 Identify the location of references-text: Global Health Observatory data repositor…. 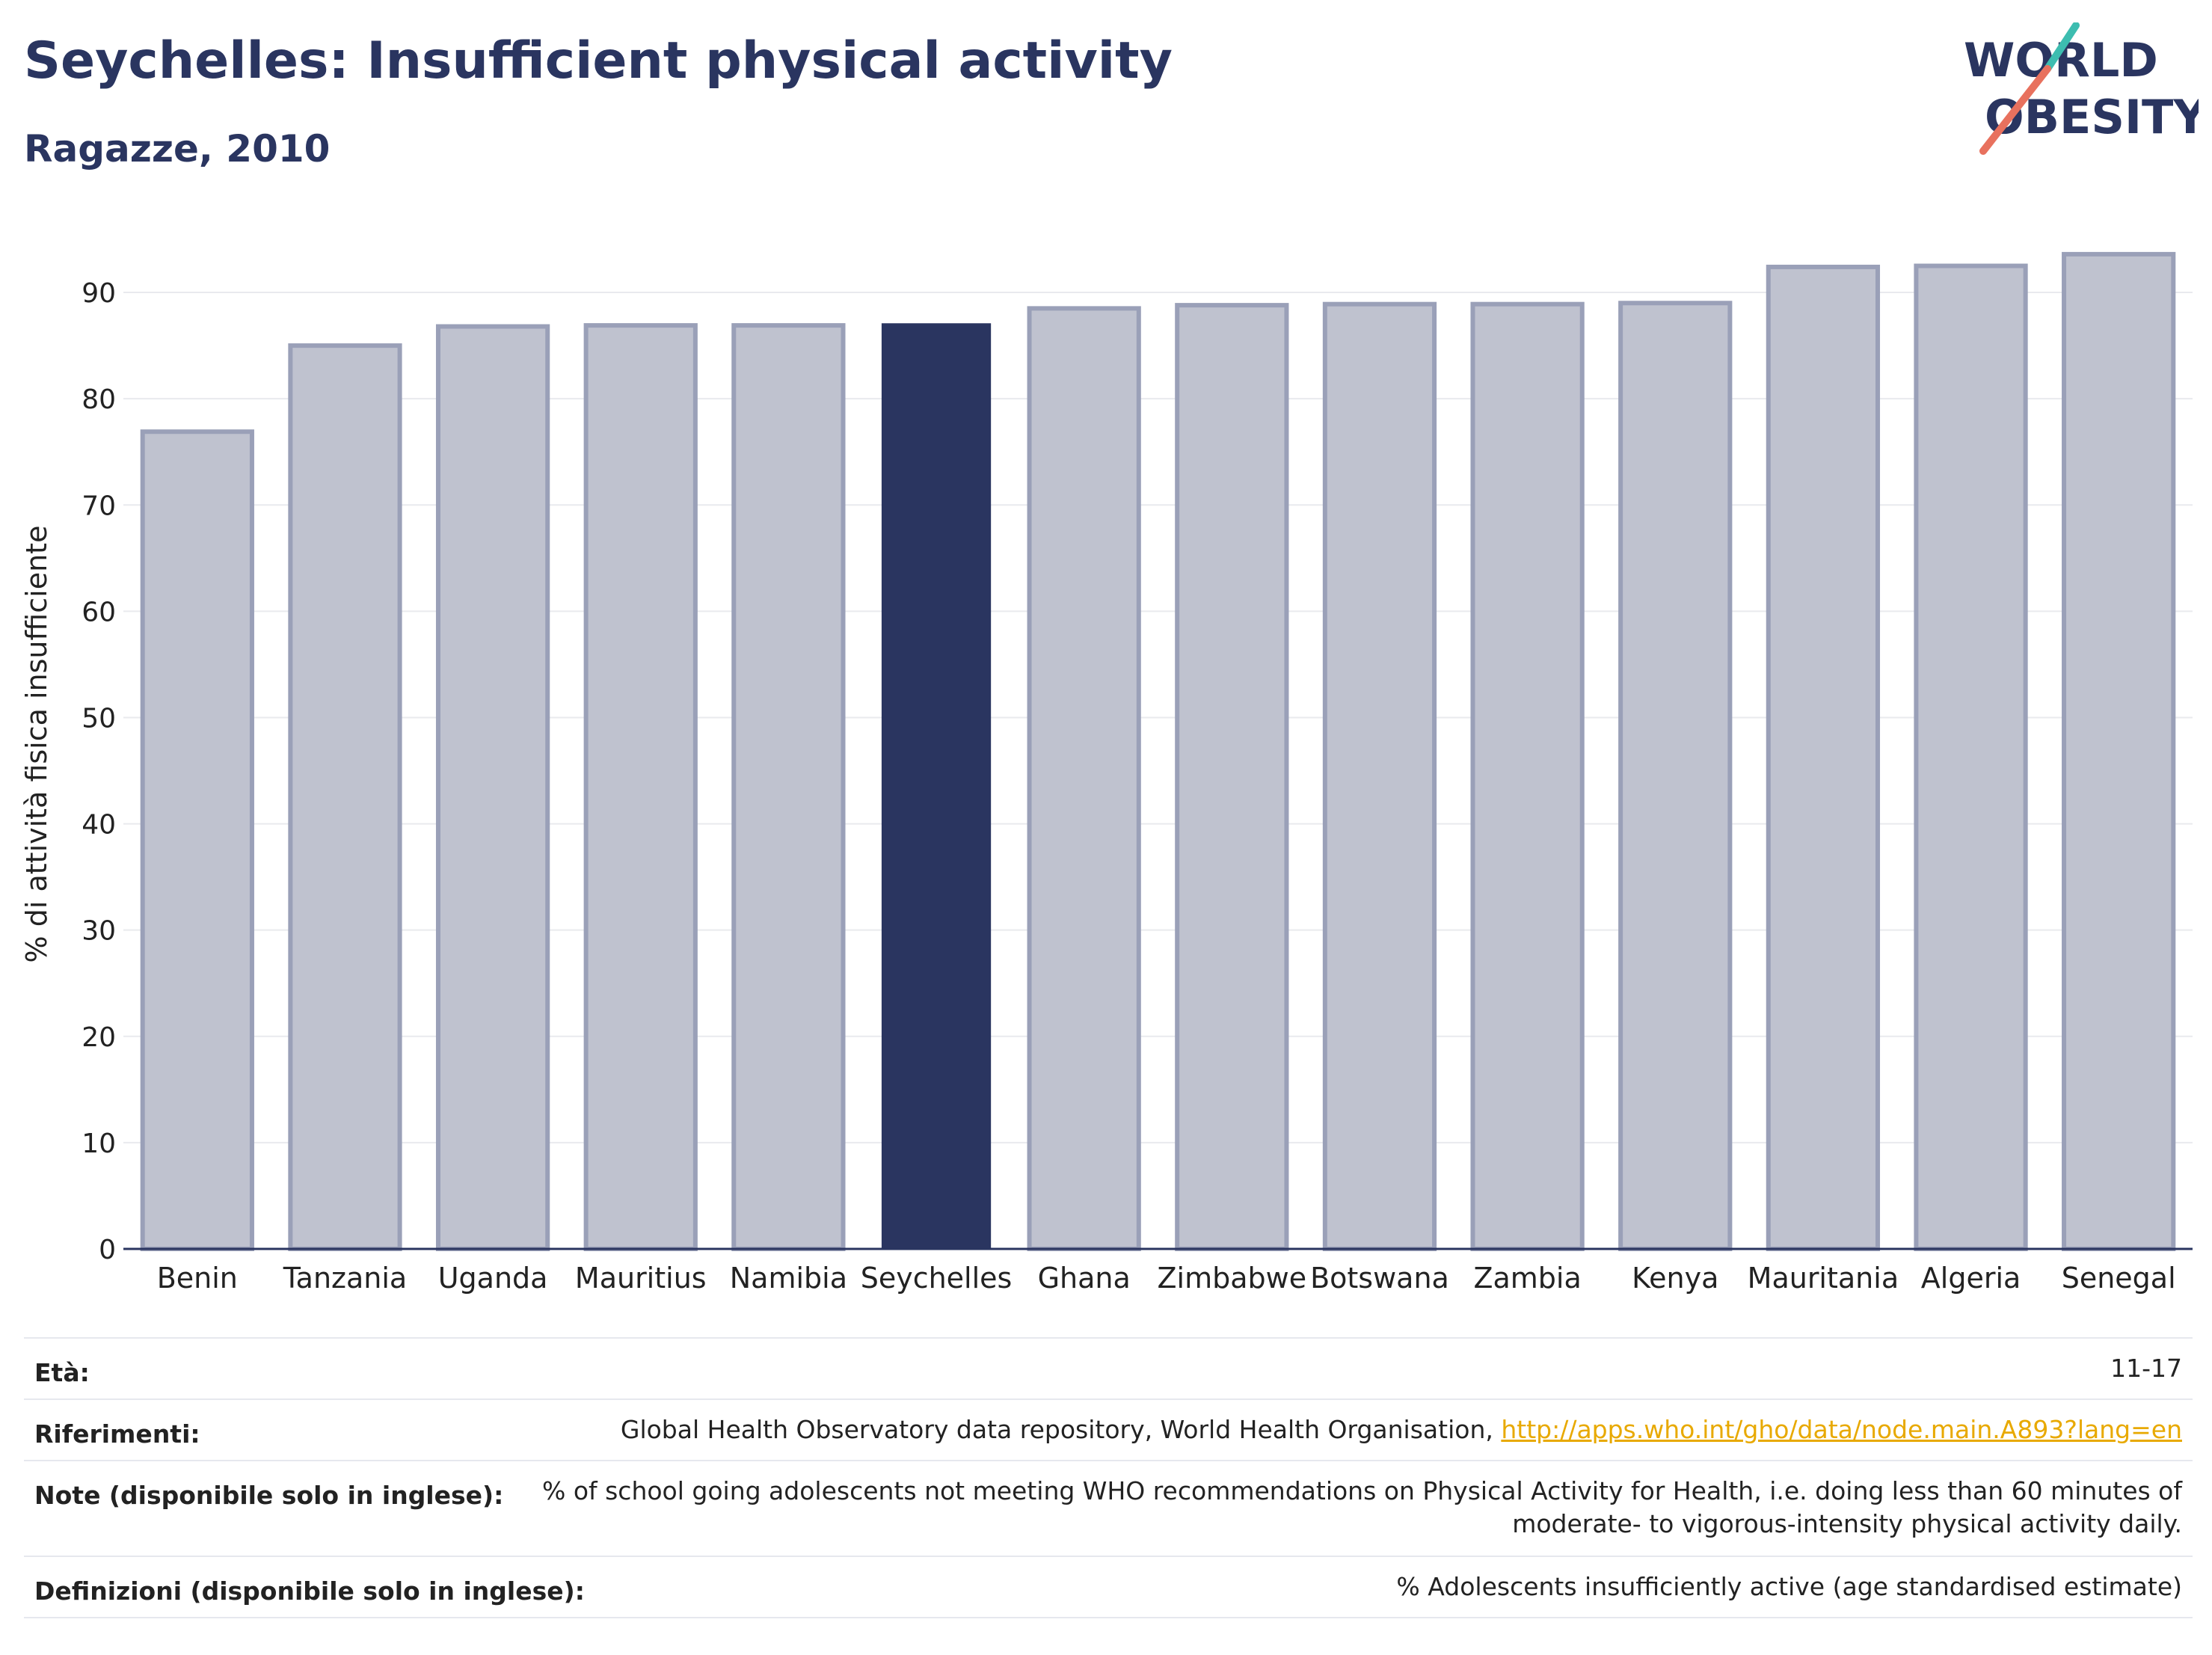
(1061, 1429).